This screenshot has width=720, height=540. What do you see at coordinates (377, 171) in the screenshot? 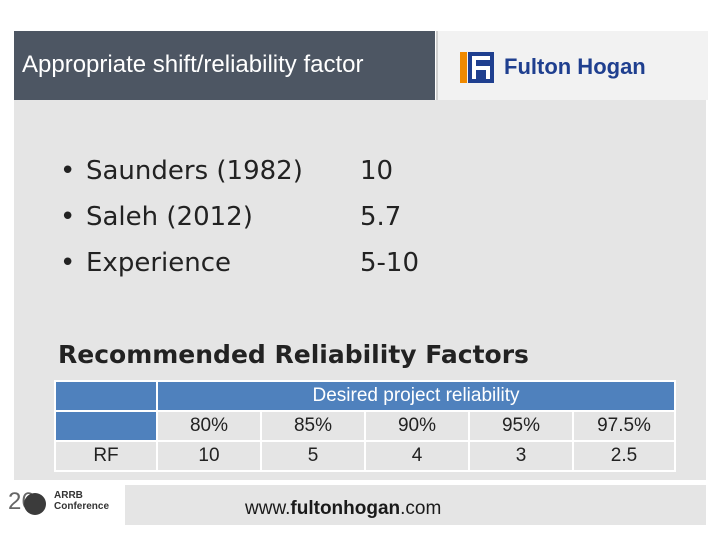
I see `factor-value: 10` at bounding box center [377, 171].